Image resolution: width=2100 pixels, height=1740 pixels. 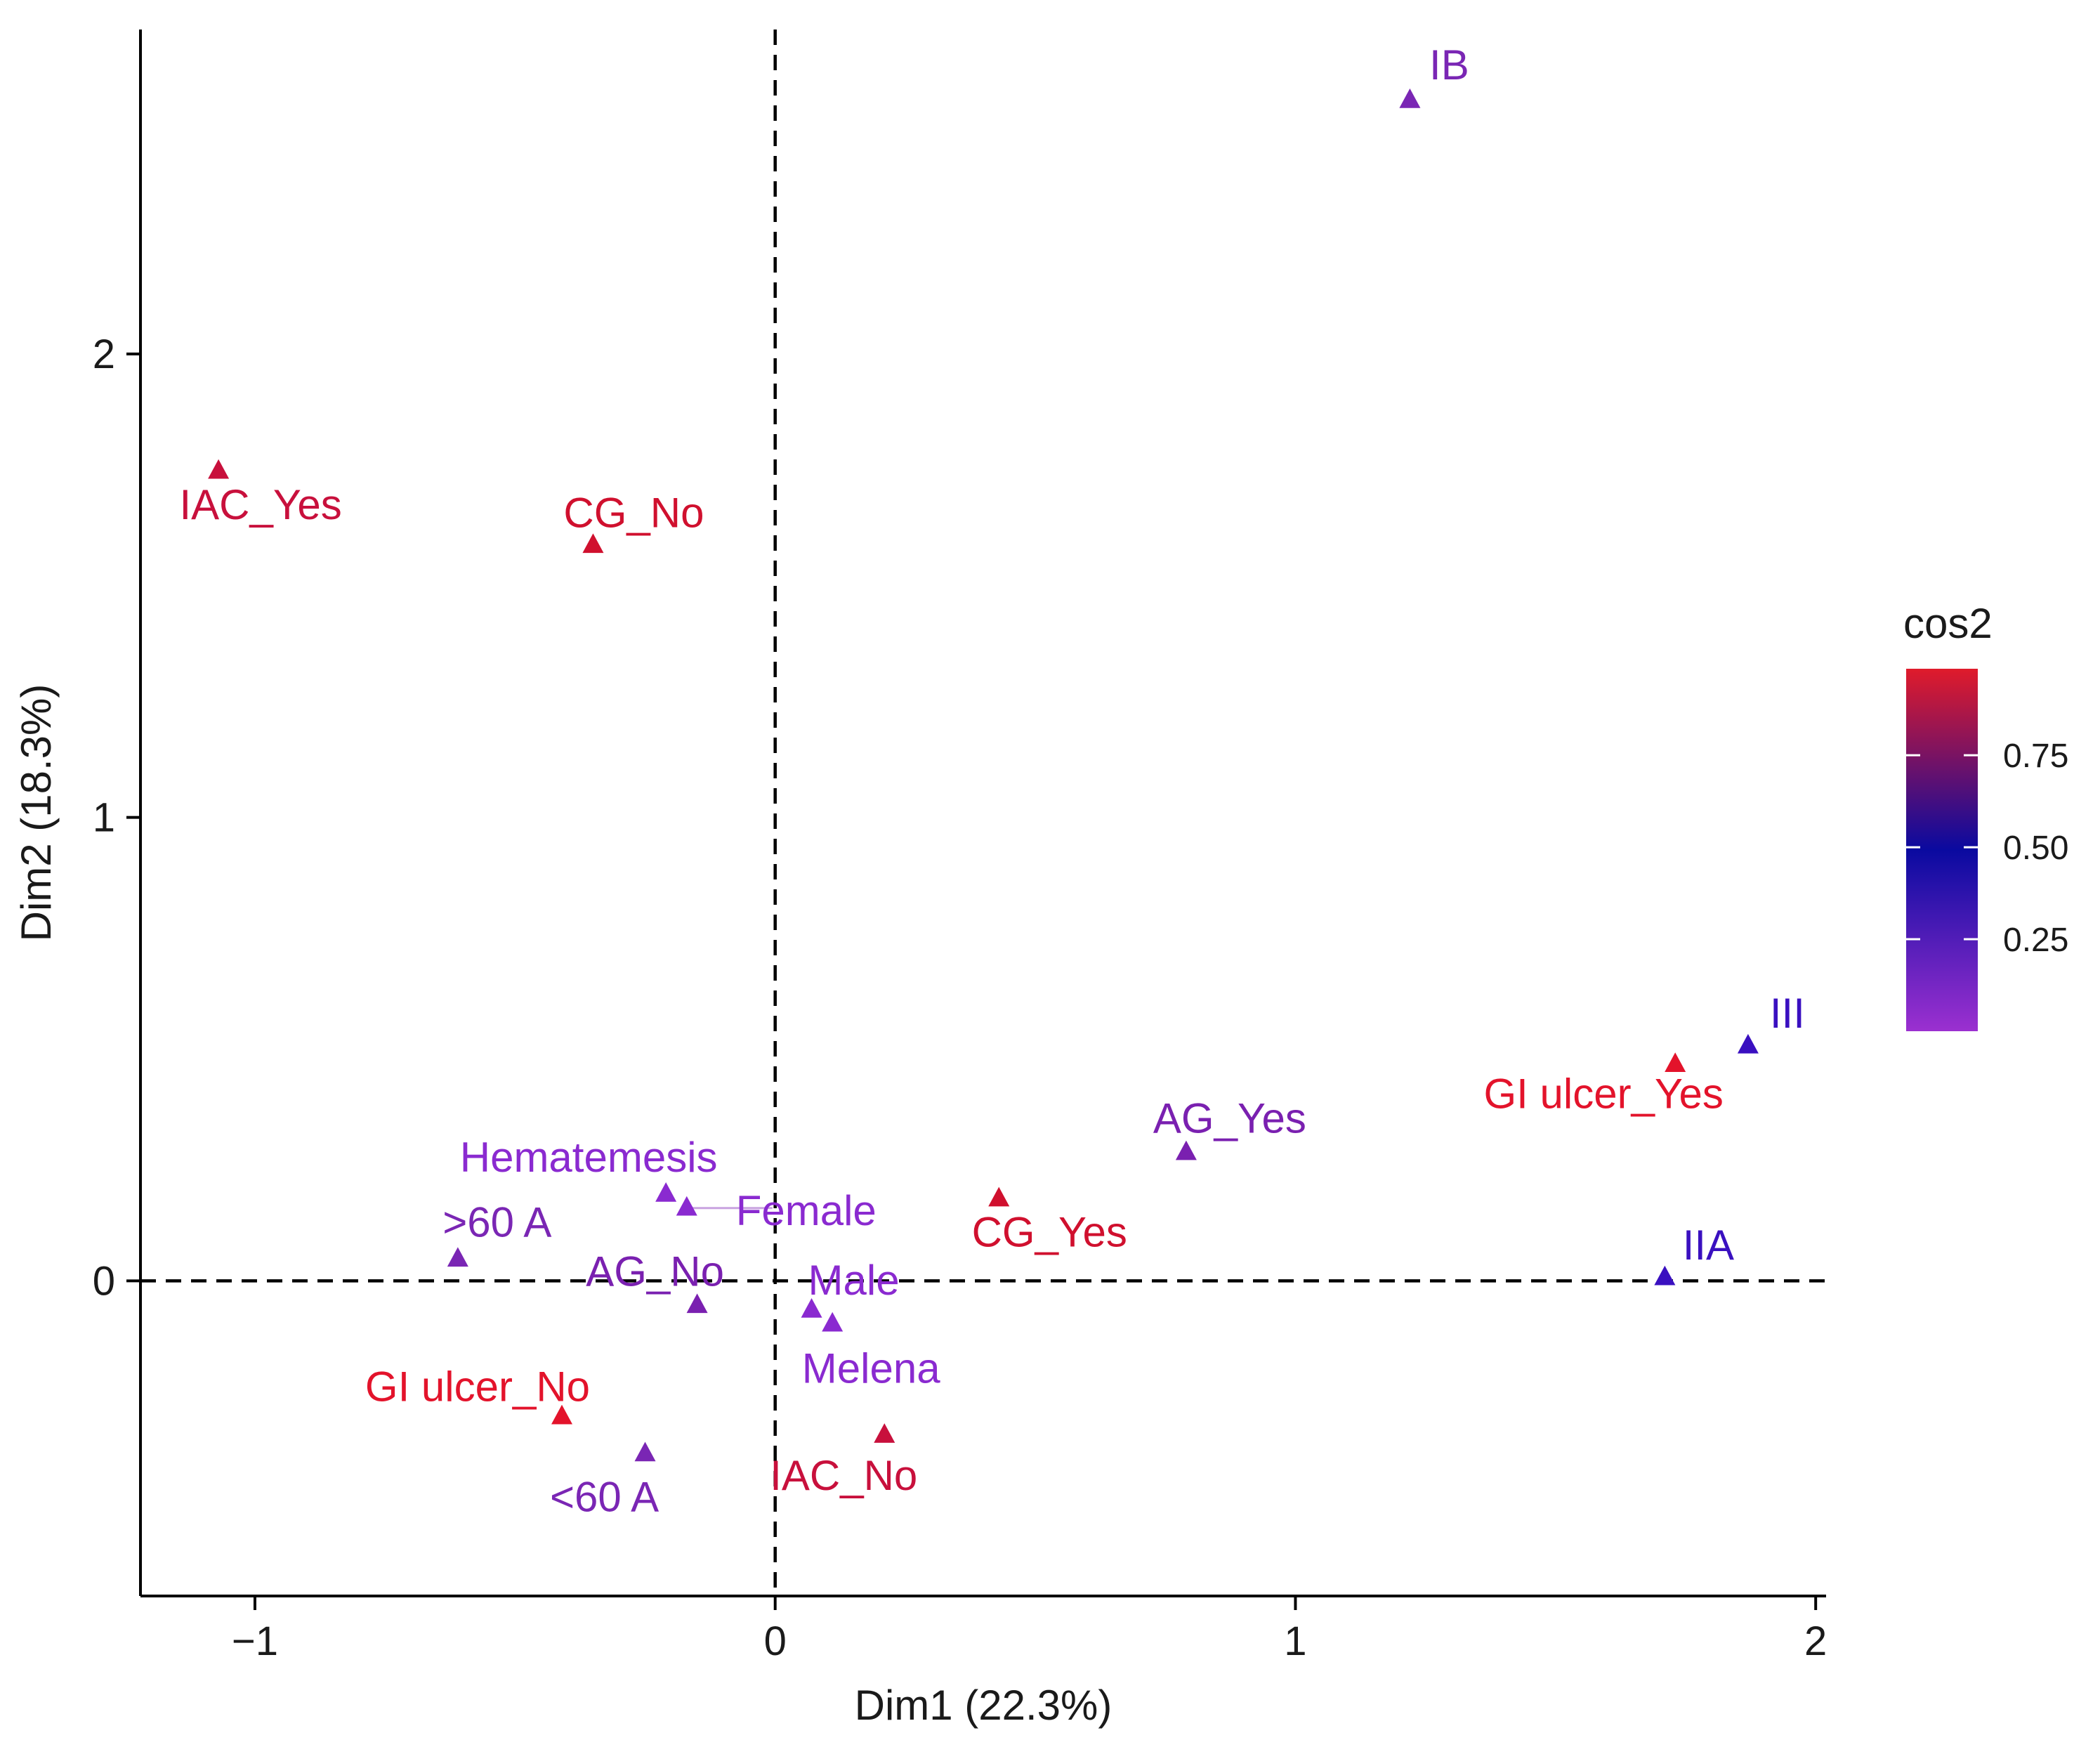 I want to click on legend-color-bar, so click(x=1942, y=850).